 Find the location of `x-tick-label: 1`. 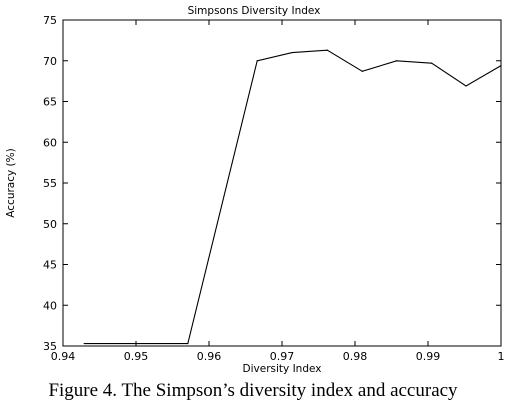

x-tick-label: 1 is located at coordinates (501, 356).